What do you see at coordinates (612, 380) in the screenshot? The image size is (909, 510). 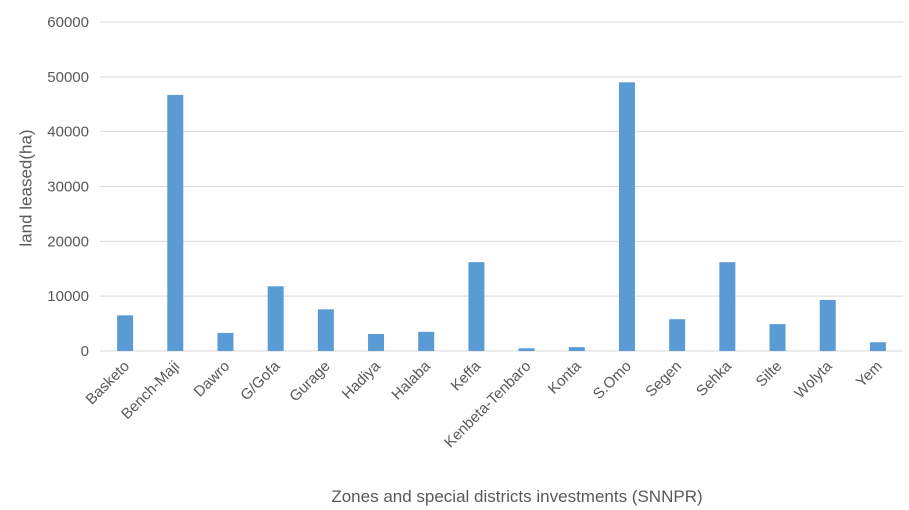 I see `x-tick-label: S.Omo` at bounding box center [612, 380].